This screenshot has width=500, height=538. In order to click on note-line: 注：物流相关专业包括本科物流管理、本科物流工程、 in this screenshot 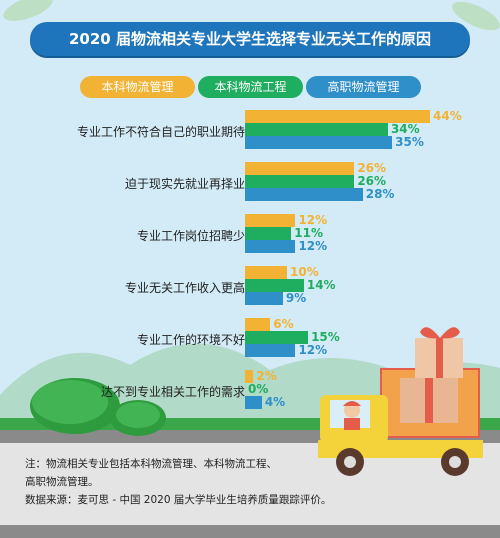, I will do `click(151, 464)`.